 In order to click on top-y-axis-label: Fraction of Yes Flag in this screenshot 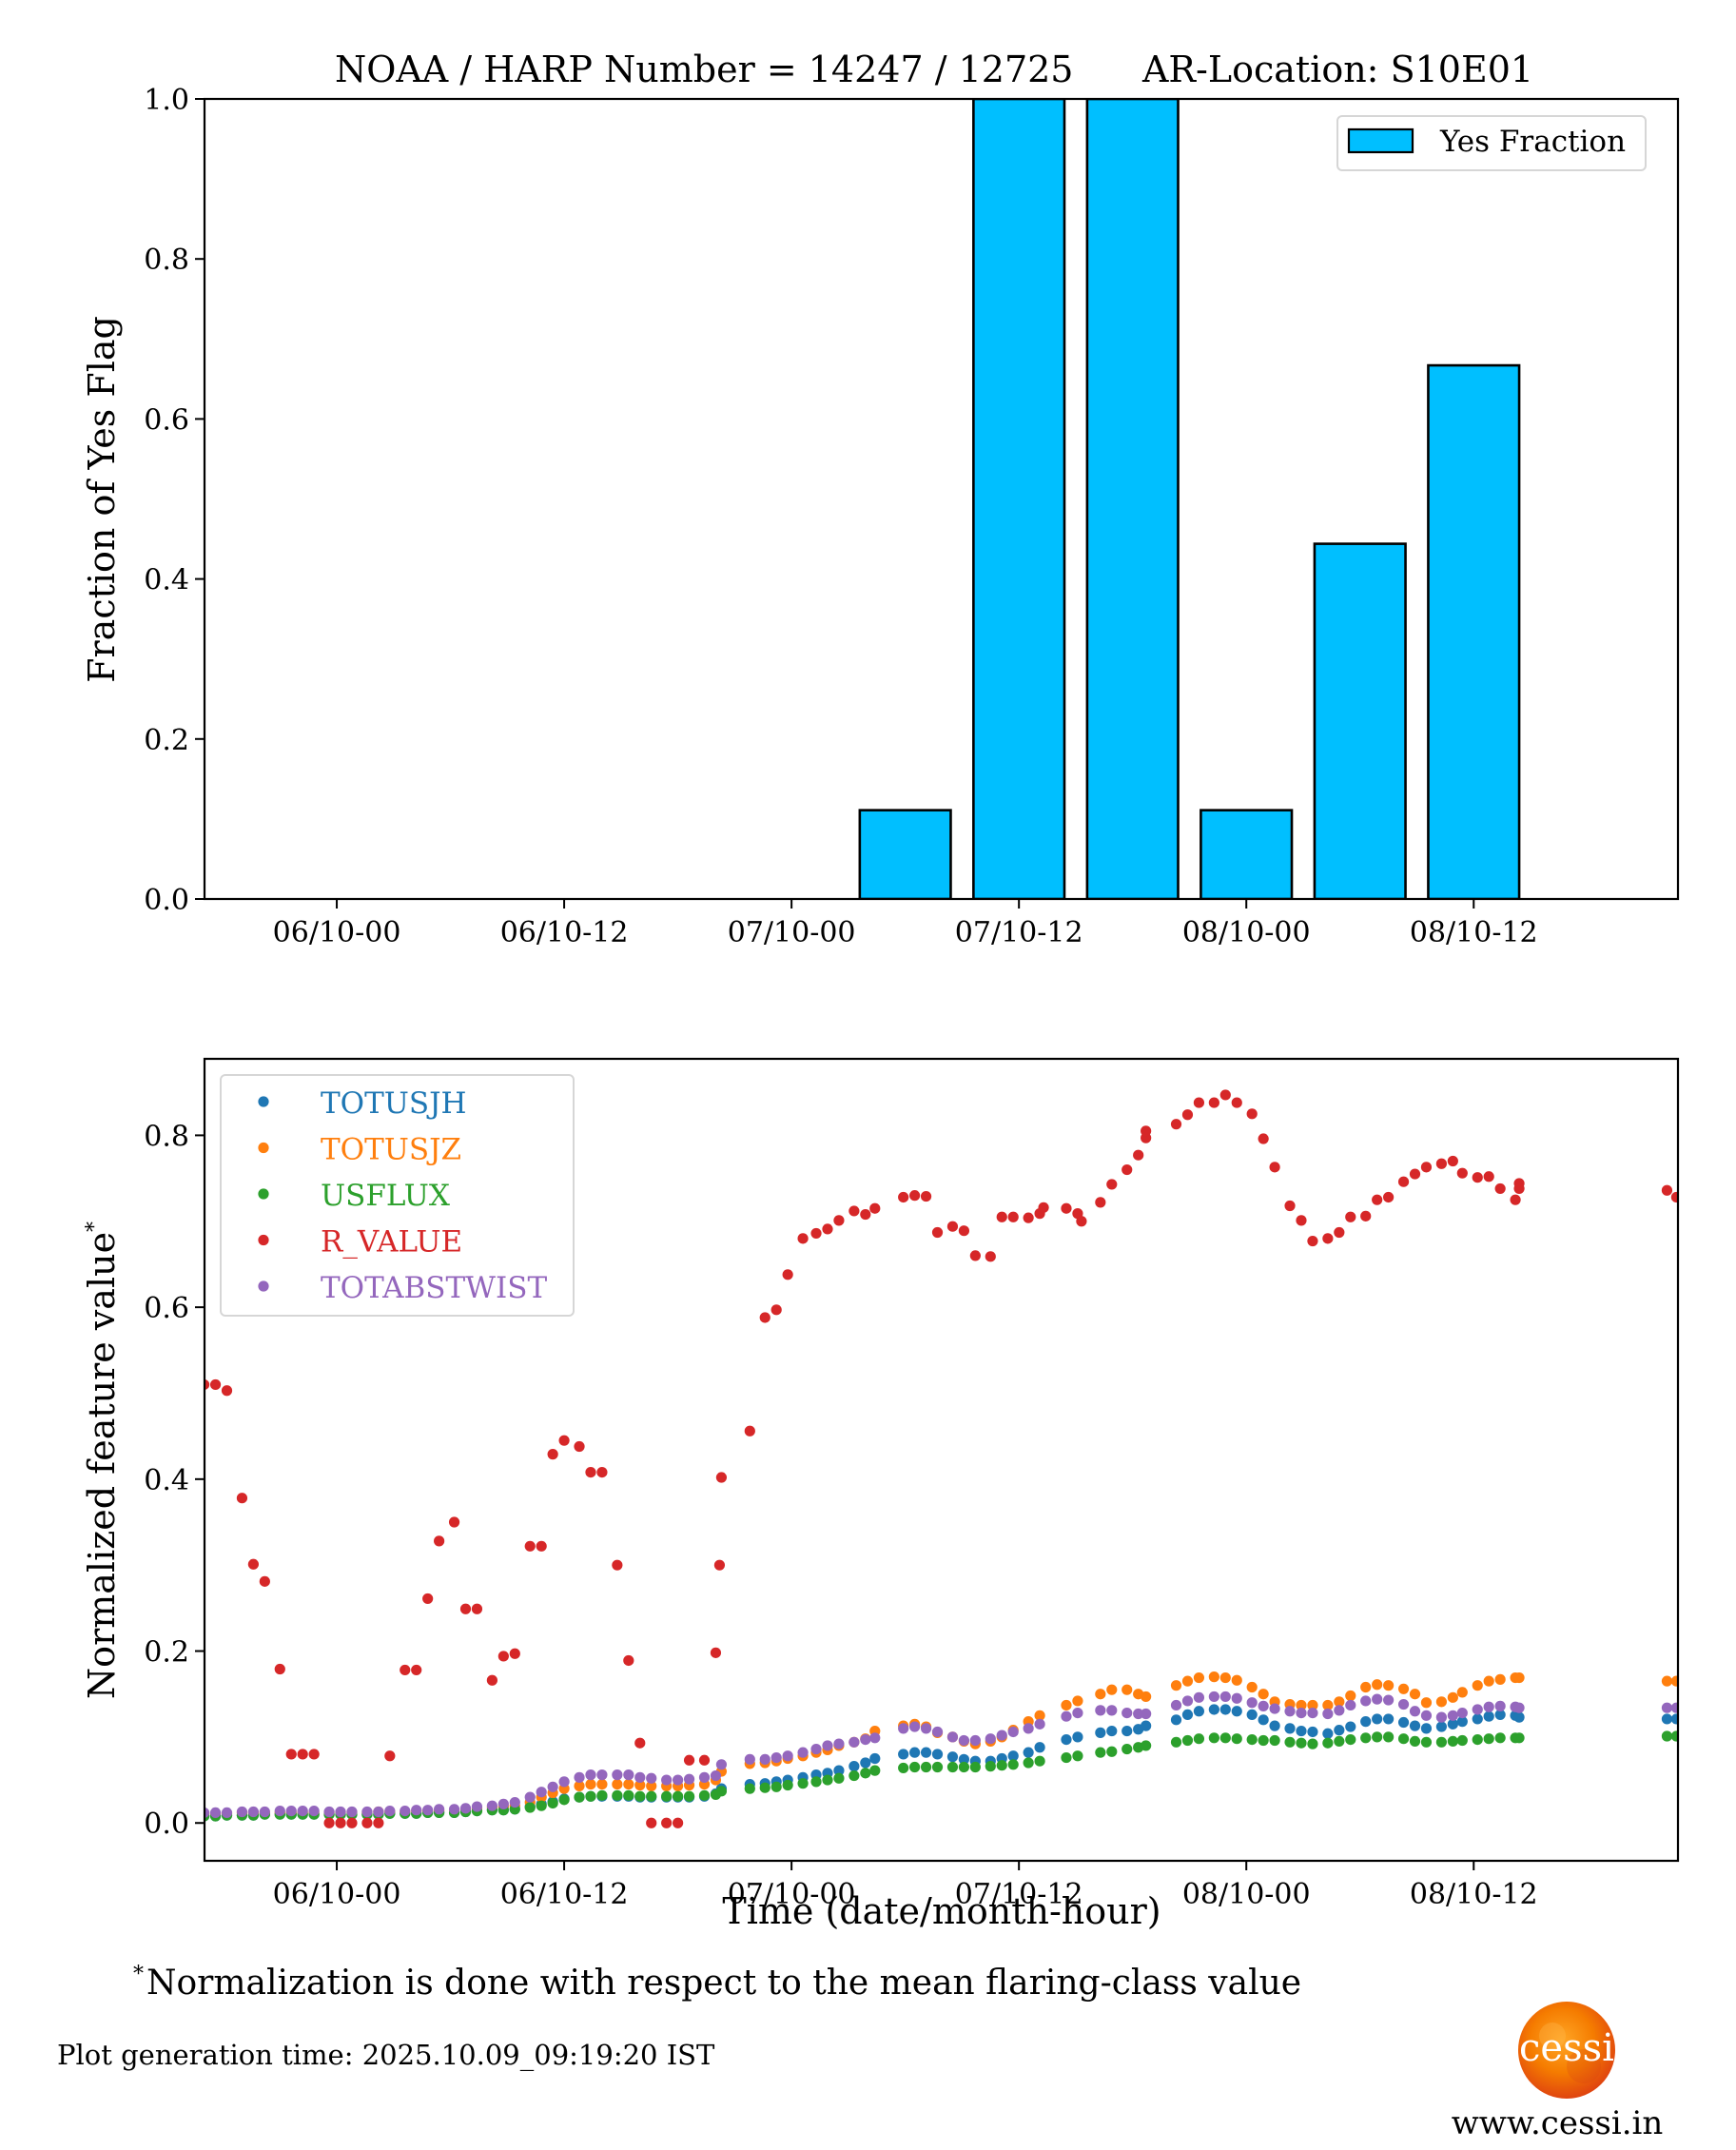, I will do `click(102, 499)`.